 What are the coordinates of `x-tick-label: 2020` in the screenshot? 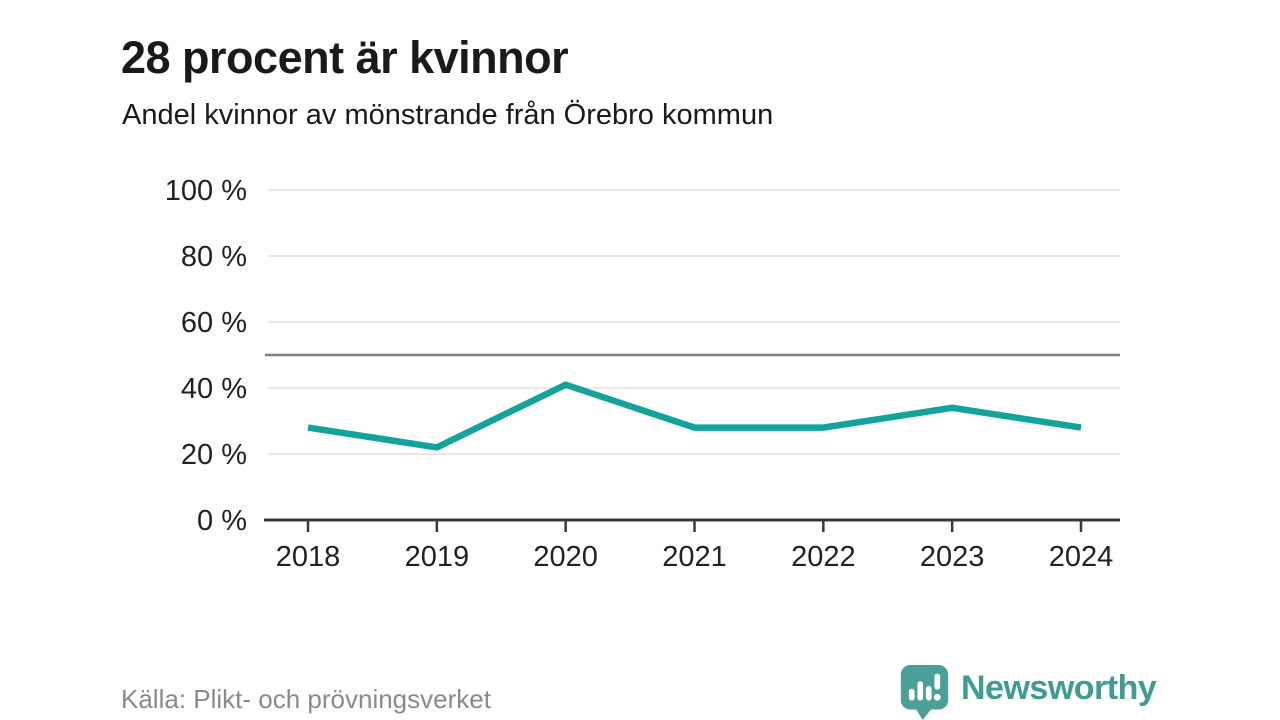 It's located at (565, 557).